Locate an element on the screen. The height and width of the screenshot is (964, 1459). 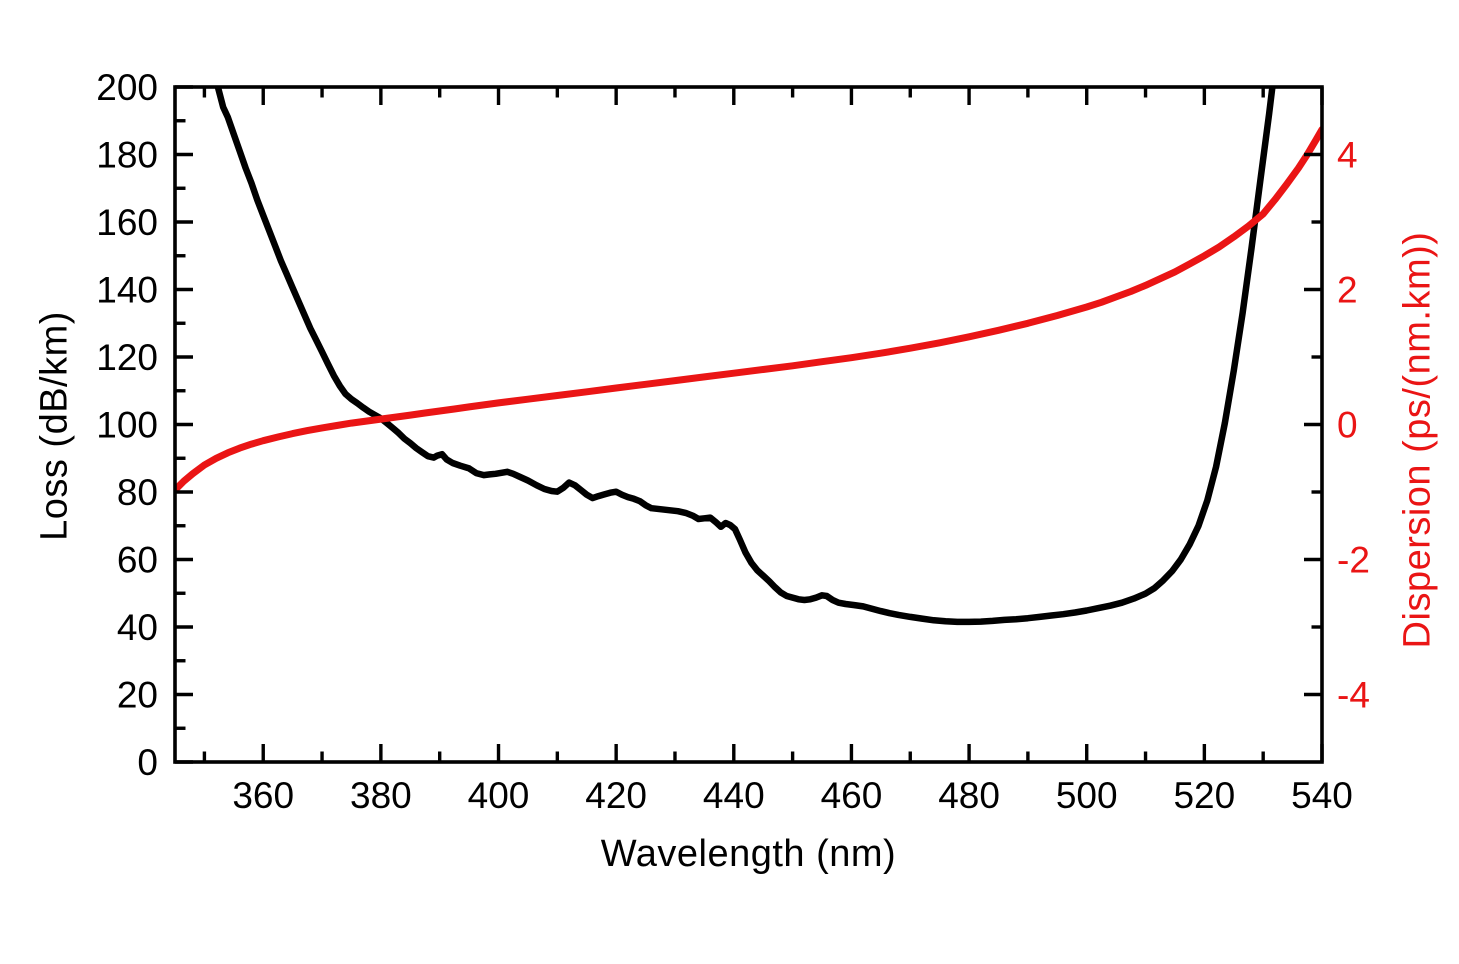
x-axis-title: Wavelength (nm) is located at coordinates (748, 854).